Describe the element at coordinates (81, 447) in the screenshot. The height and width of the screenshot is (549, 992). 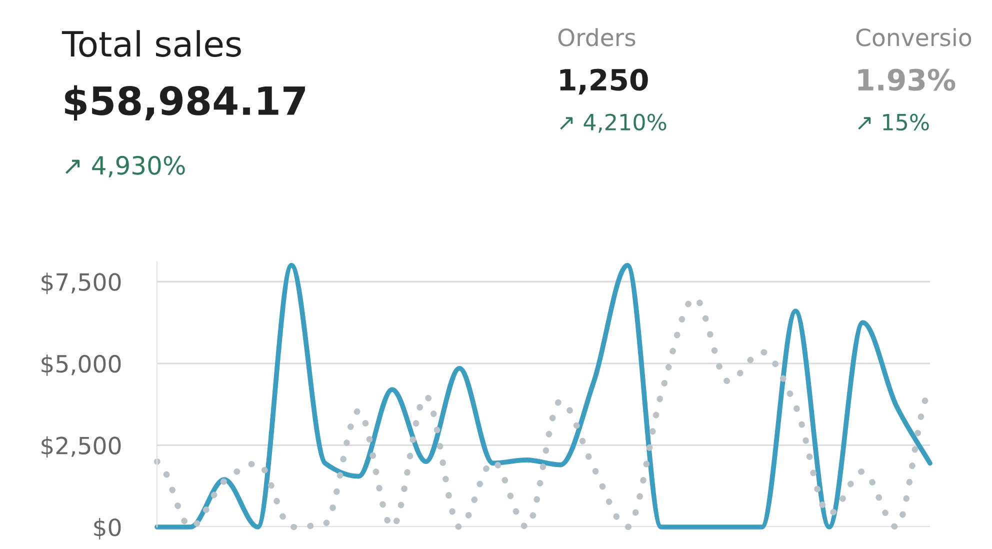
I see `y-tick-label: $2,500` at that location.